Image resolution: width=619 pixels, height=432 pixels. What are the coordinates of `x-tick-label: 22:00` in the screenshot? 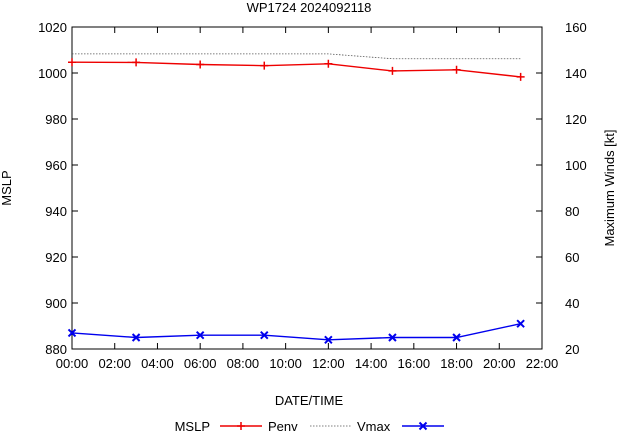 It's located at (542, 363).